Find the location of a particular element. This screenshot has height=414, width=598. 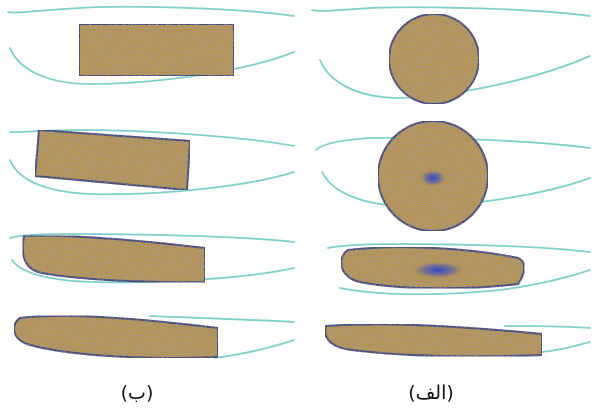

particle-flattened-rectangle is located at coordinates (113, 259).